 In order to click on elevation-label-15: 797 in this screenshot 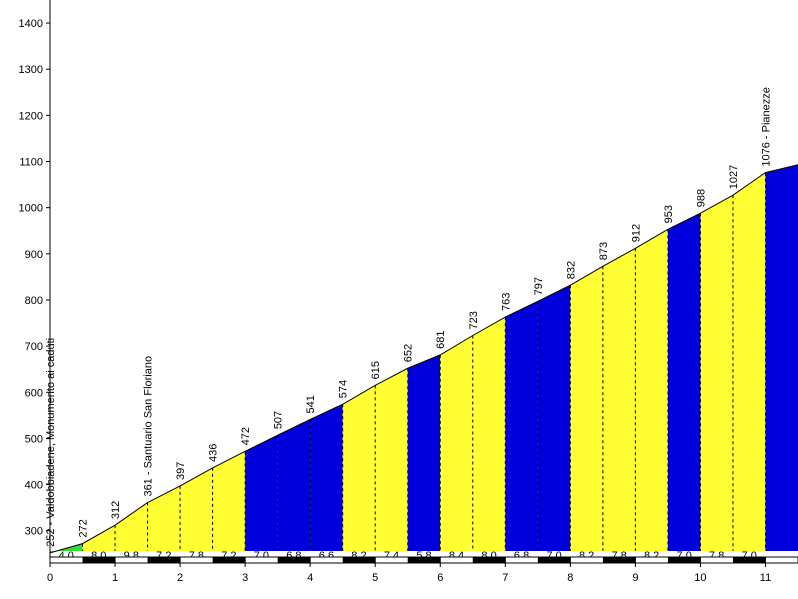, I will do `click(539, 286)`.